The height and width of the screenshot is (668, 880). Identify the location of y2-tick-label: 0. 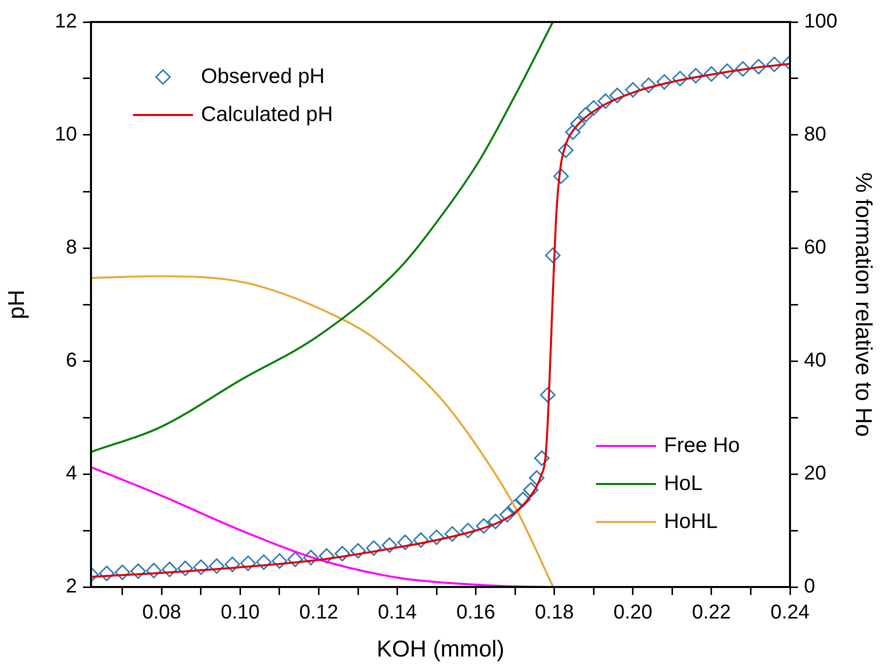
(810, 587).